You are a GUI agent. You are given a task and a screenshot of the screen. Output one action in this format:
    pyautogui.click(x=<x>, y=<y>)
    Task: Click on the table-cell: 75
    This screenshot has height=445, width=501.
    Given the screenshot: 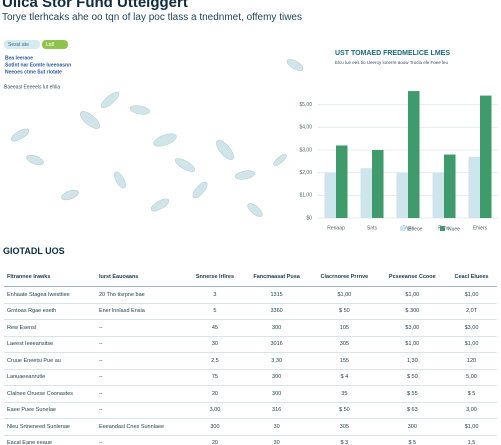 What is the action you would take?
    pyautogui.click(x=215, y=377)
    